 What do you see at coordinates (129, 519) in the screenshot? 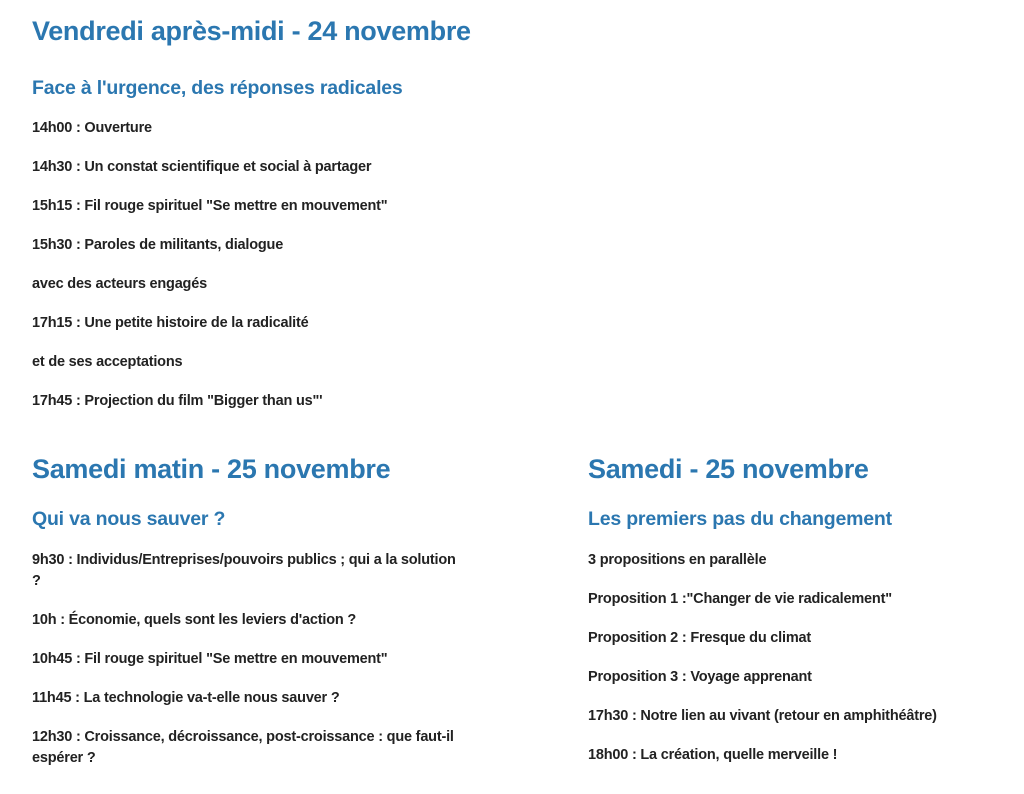
I see `section-subtitle: Qui va nous sauver ?` at bounding box center [129, 519].